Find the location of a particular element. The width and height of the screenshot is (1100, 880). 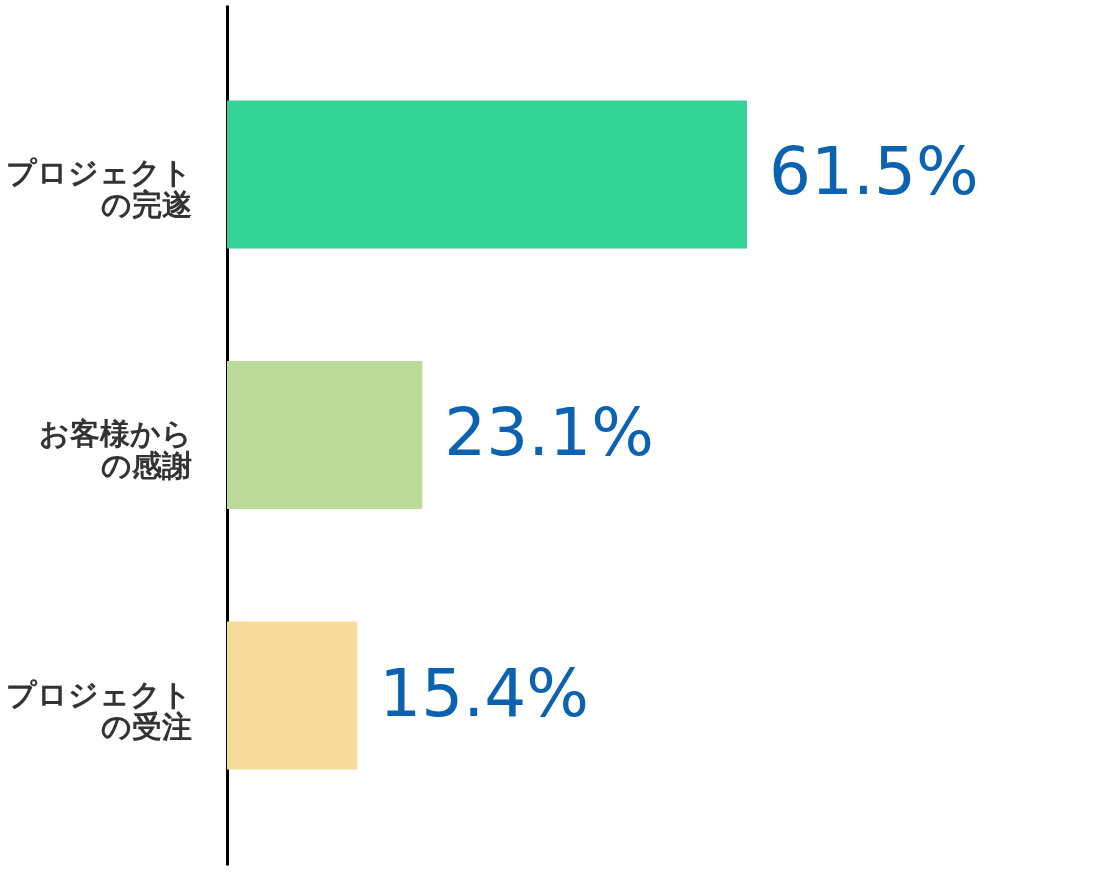

data-label: 23.1% is located at coordinates (549, 432).